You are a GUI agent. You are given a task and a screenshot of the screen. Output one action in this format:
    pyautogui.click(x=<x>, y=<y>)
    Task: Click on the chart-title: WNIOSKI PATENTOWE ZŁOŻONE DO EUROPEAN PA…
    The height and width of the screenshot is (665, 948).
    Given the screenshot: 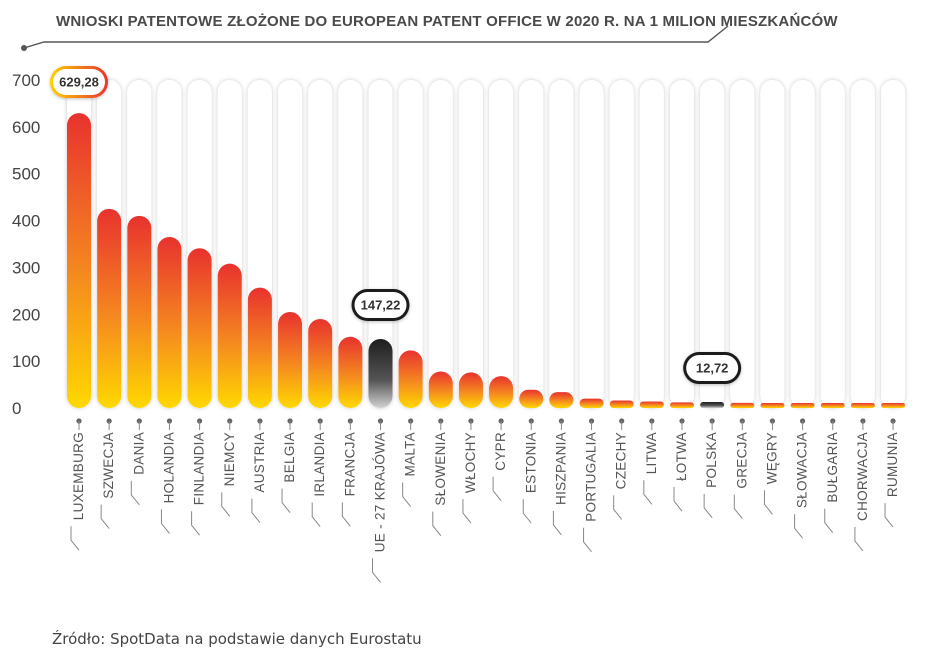 What is the action you would take?
    pyautogui.click(x=447, y=21)
    